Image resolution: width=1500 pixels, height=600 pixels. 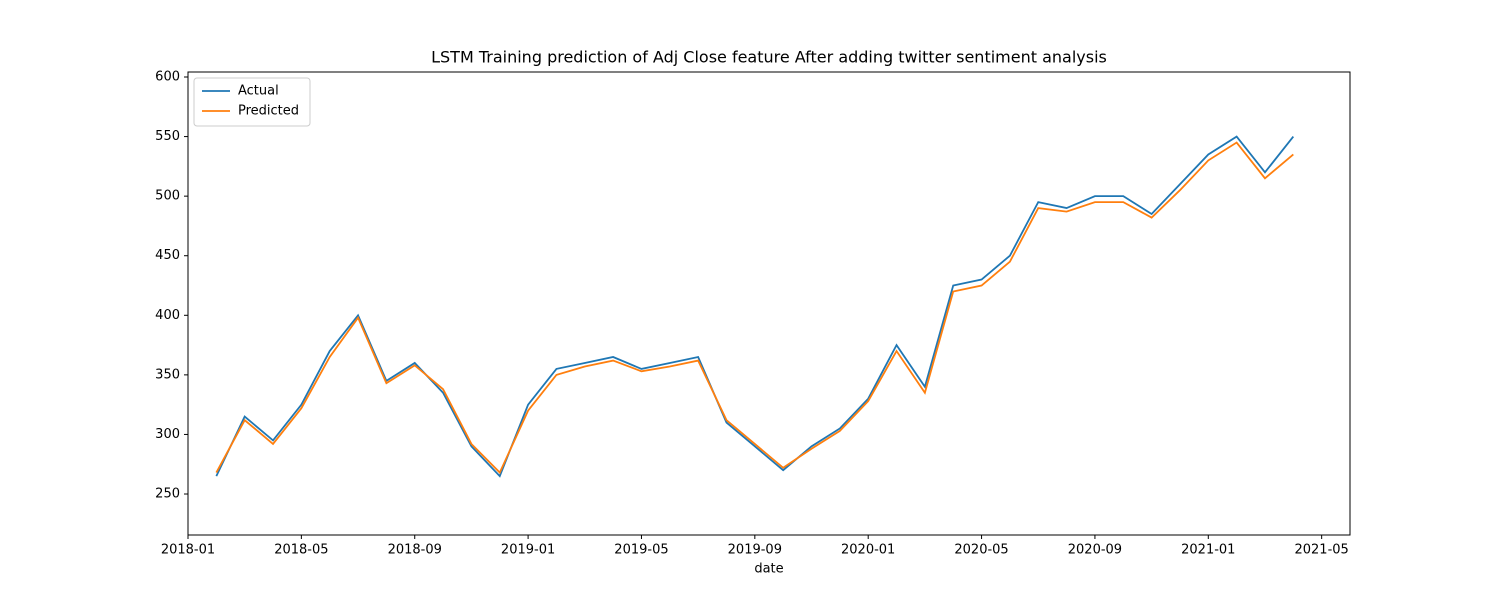 What do you see at coordinates (167, 196) in the screenshot?
I see `y-tick-label: 500` at bounding box center [167, 196].